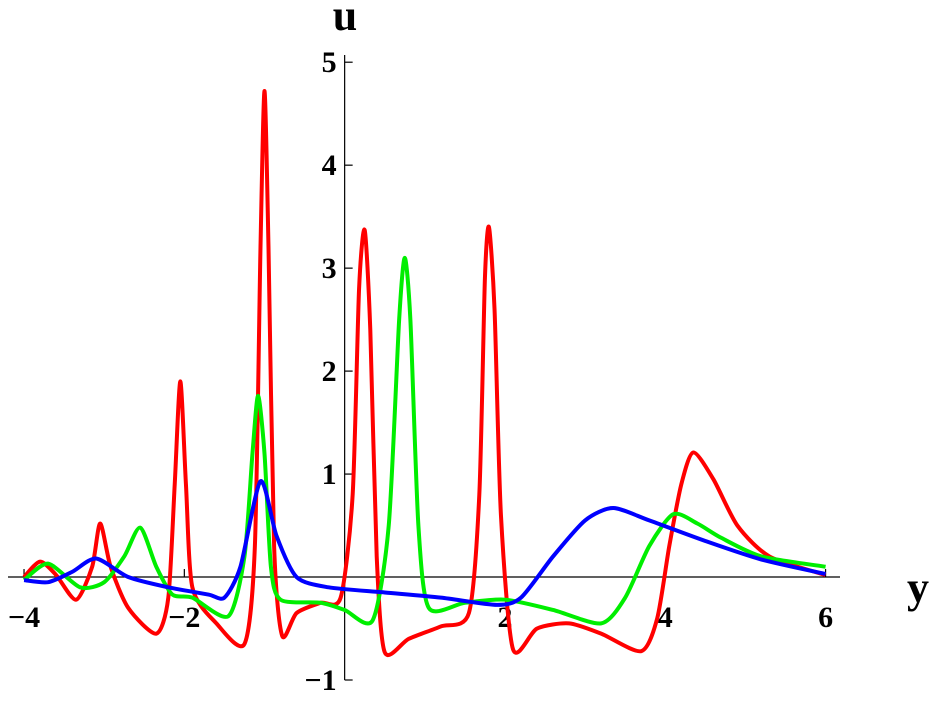 The height and width of the screenshot is (703, 941). Describe the element at coordinates (184, 617) in the screenshot. I see `x-tick-label: −2` at that location.